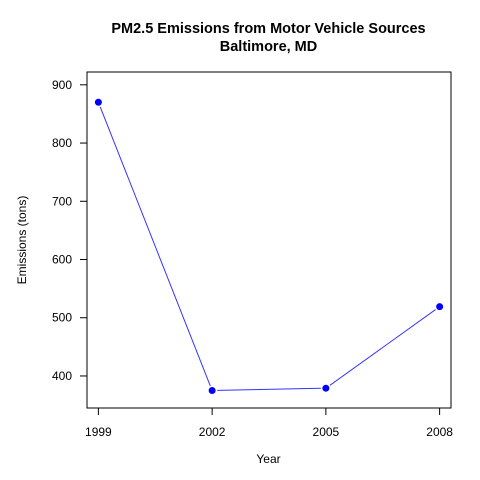 This screenshot has height=480, width=480. Describe the element at coordinates (269, 47) in the screenshot. I see `chart-subtitle: Baltimore, MD` at that location.